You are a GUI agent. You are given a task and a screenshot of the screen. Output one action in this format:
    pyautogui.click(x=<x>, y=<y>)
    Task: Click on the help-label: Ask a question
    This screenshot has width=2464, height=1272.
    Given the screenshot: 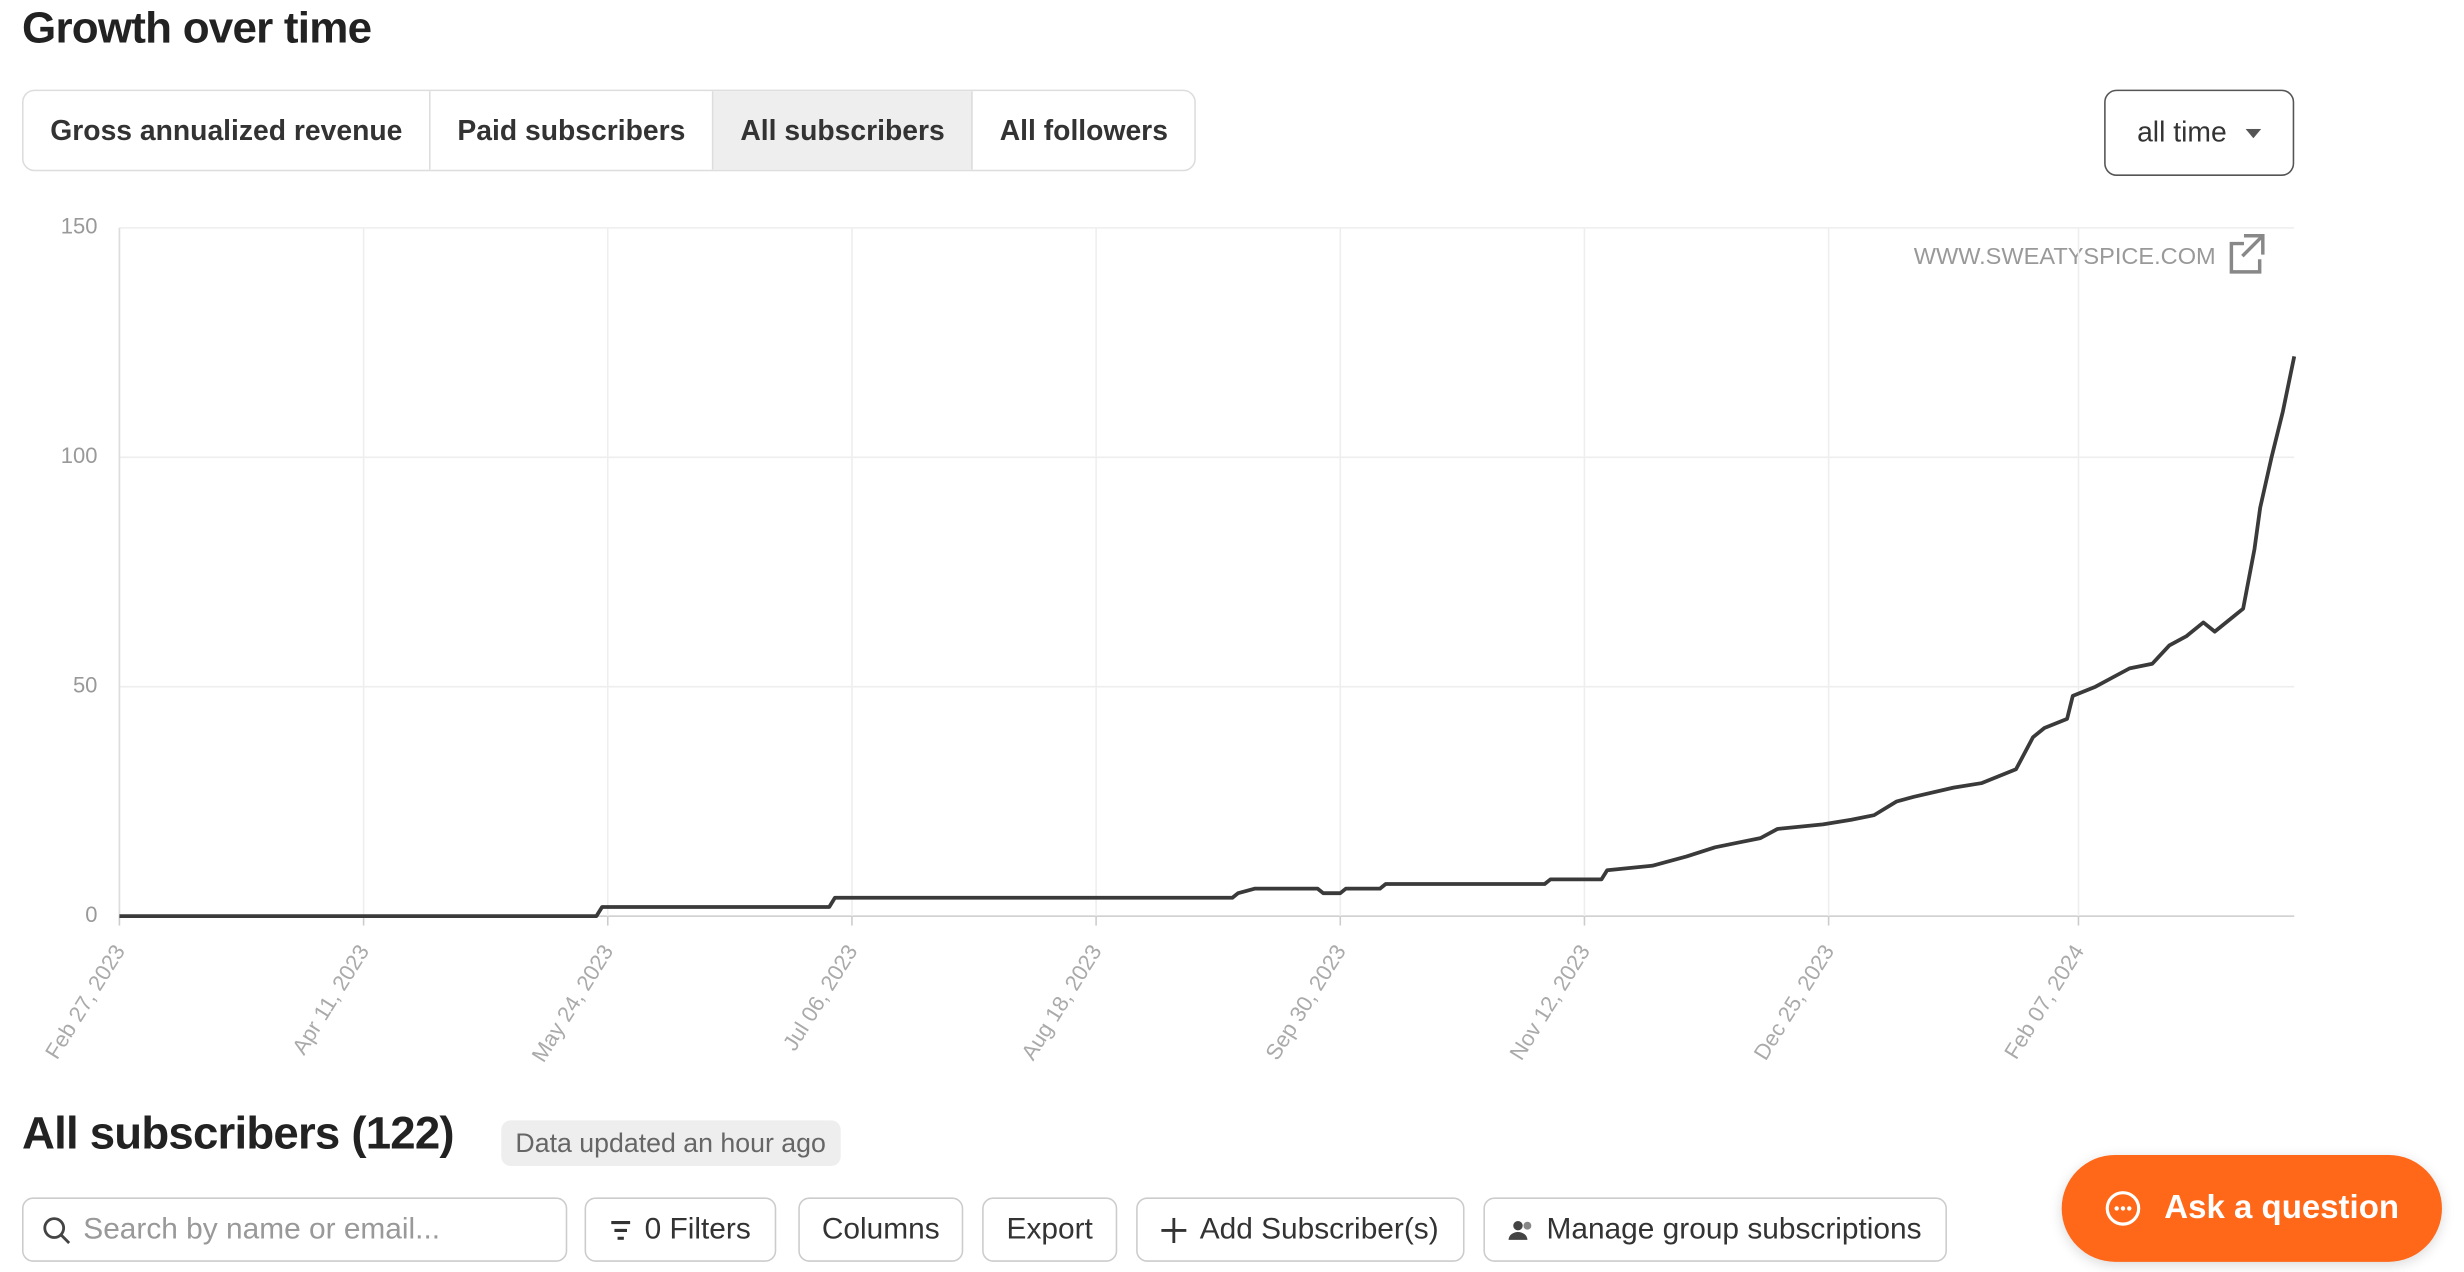 What is the action you would take?
    pyautogui.click(x=2282, y=1207)
    